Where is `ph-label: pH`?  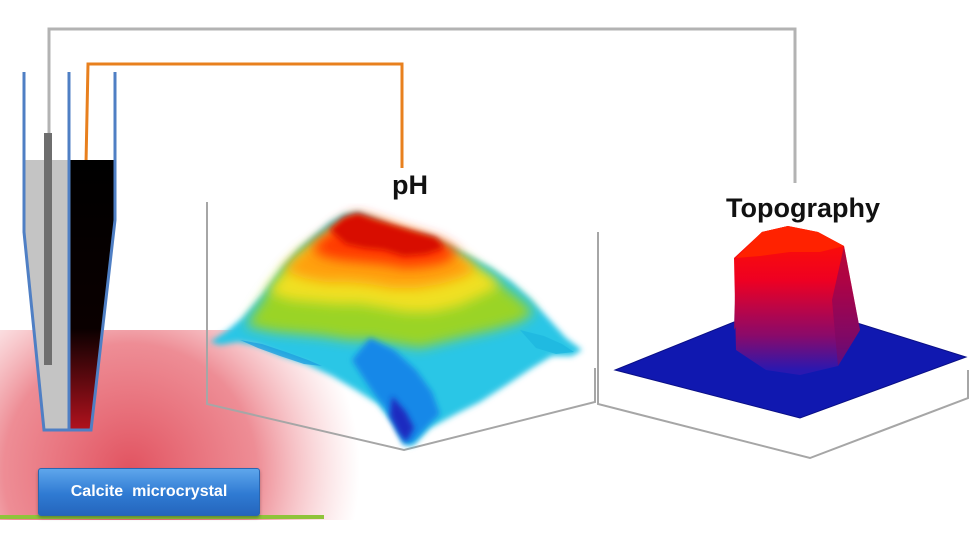
ph-label: pH is located at coordinates (410, 185).